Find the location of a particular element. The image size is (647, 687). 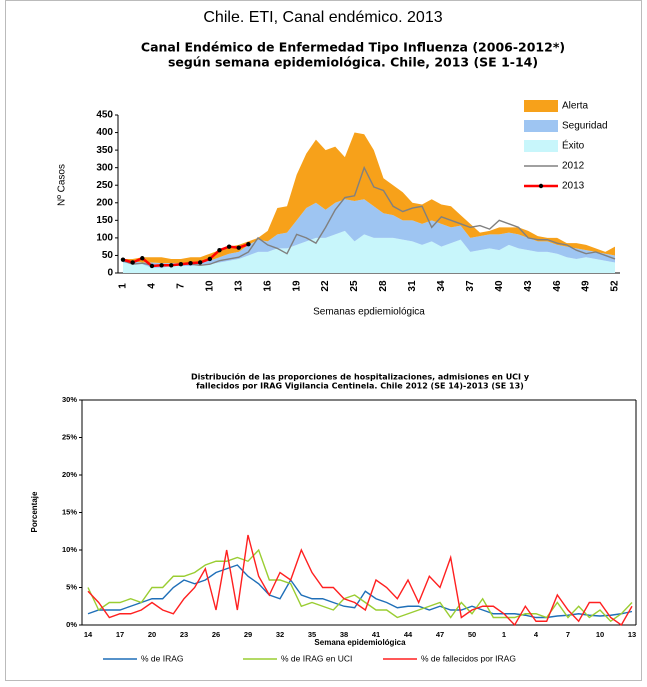

x-tick-label: 47 is located at coordinates (440, 634).